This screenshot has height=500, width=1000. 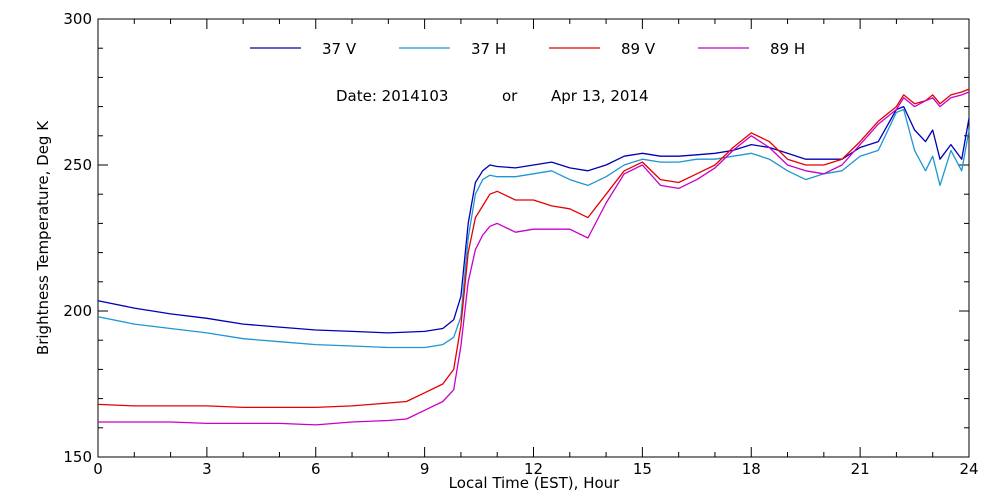 I want to click on legend-label-37-h: 37 H, so click(x=488, y=49).